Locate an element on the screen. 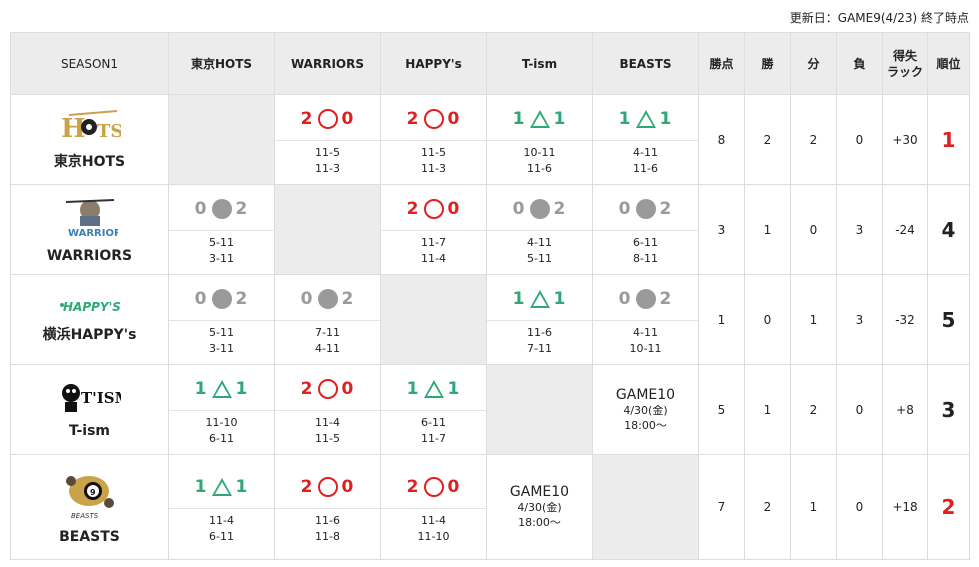  svg-text: HAPPY'S is located at coordinates (92, 307).